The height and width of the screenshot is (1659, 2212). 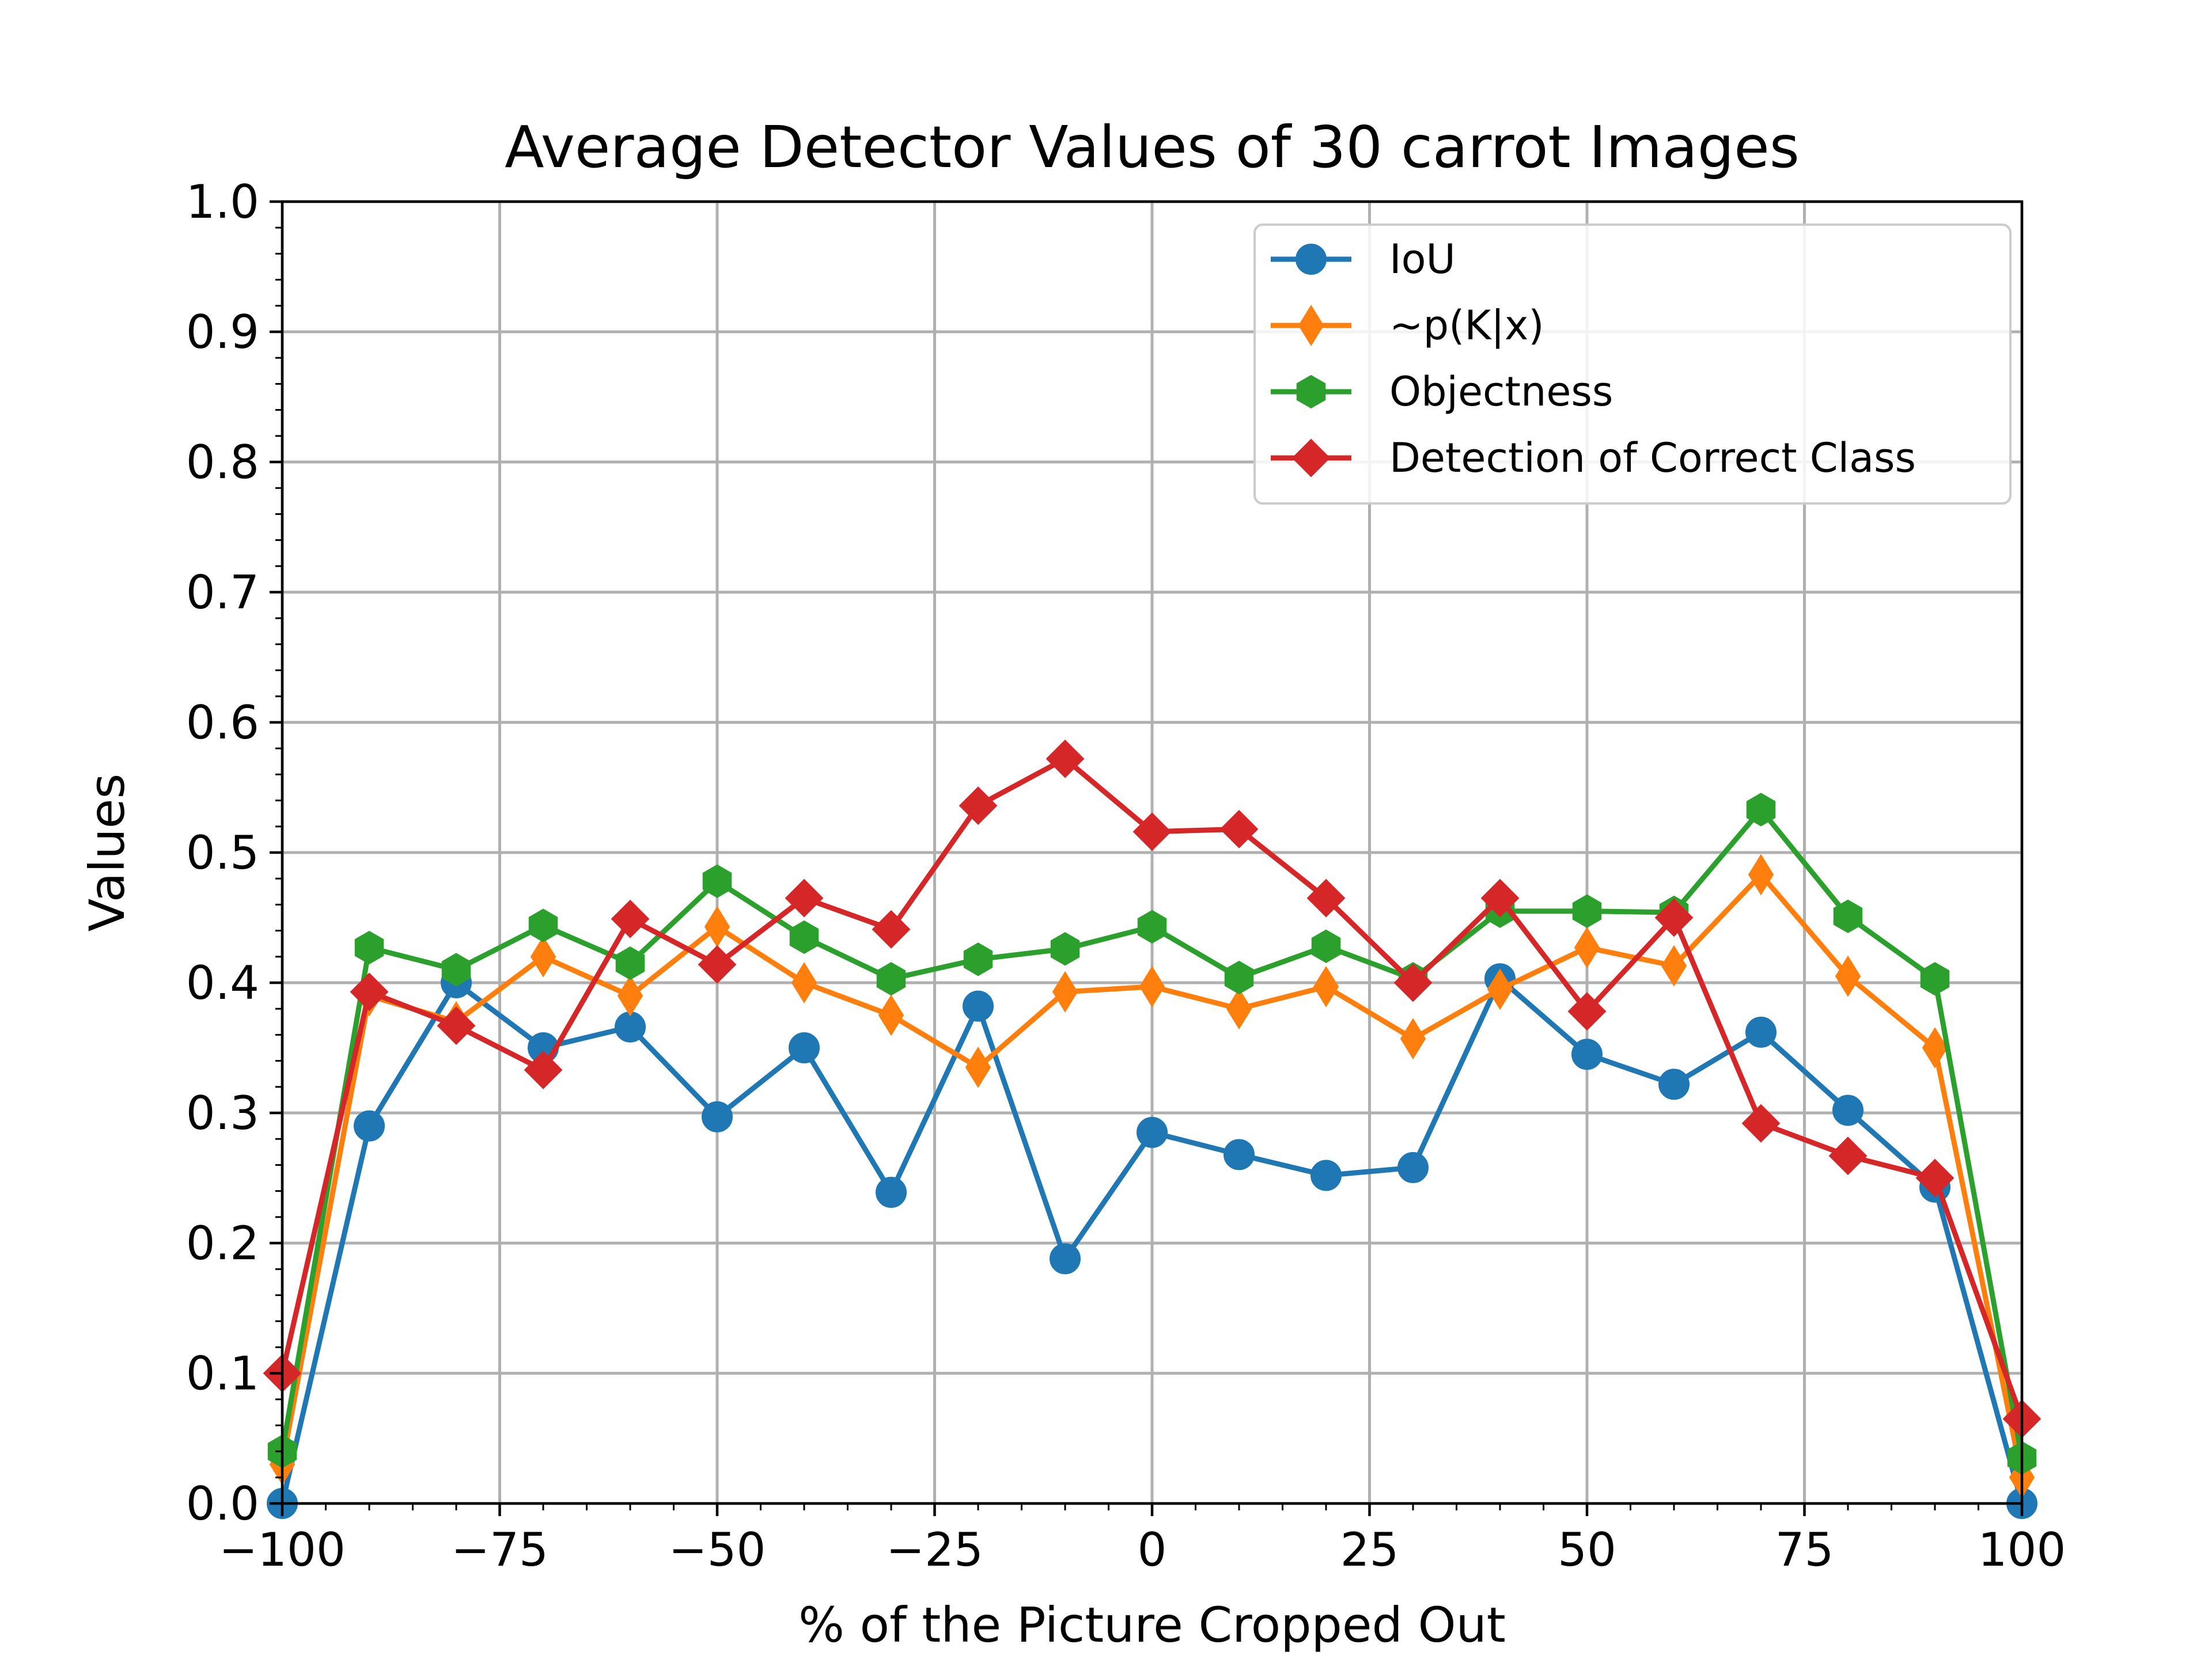 I want to click on x-tick-label: 0, so click(x=1152, y=1550).